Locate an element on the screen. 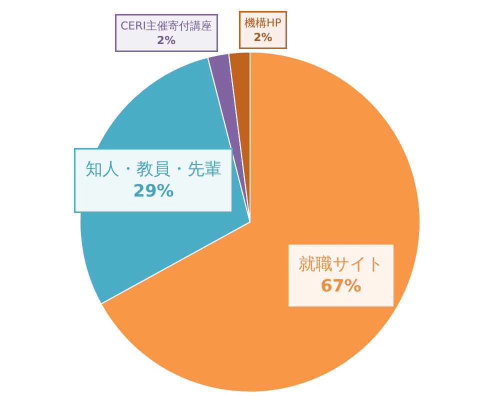  data-label: 67% is located at coordinates (341, 286).